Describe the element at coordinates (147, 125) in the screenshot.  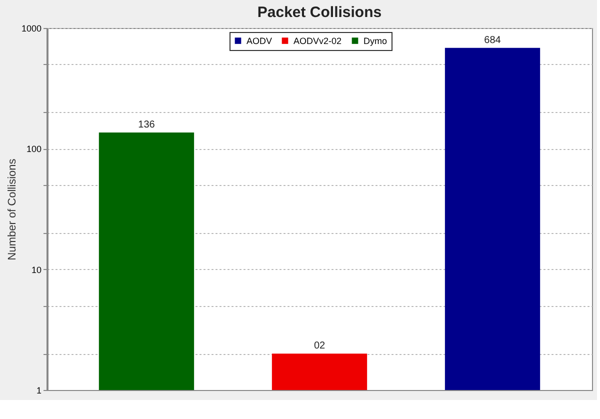
I see `data-label: 136` at that location.